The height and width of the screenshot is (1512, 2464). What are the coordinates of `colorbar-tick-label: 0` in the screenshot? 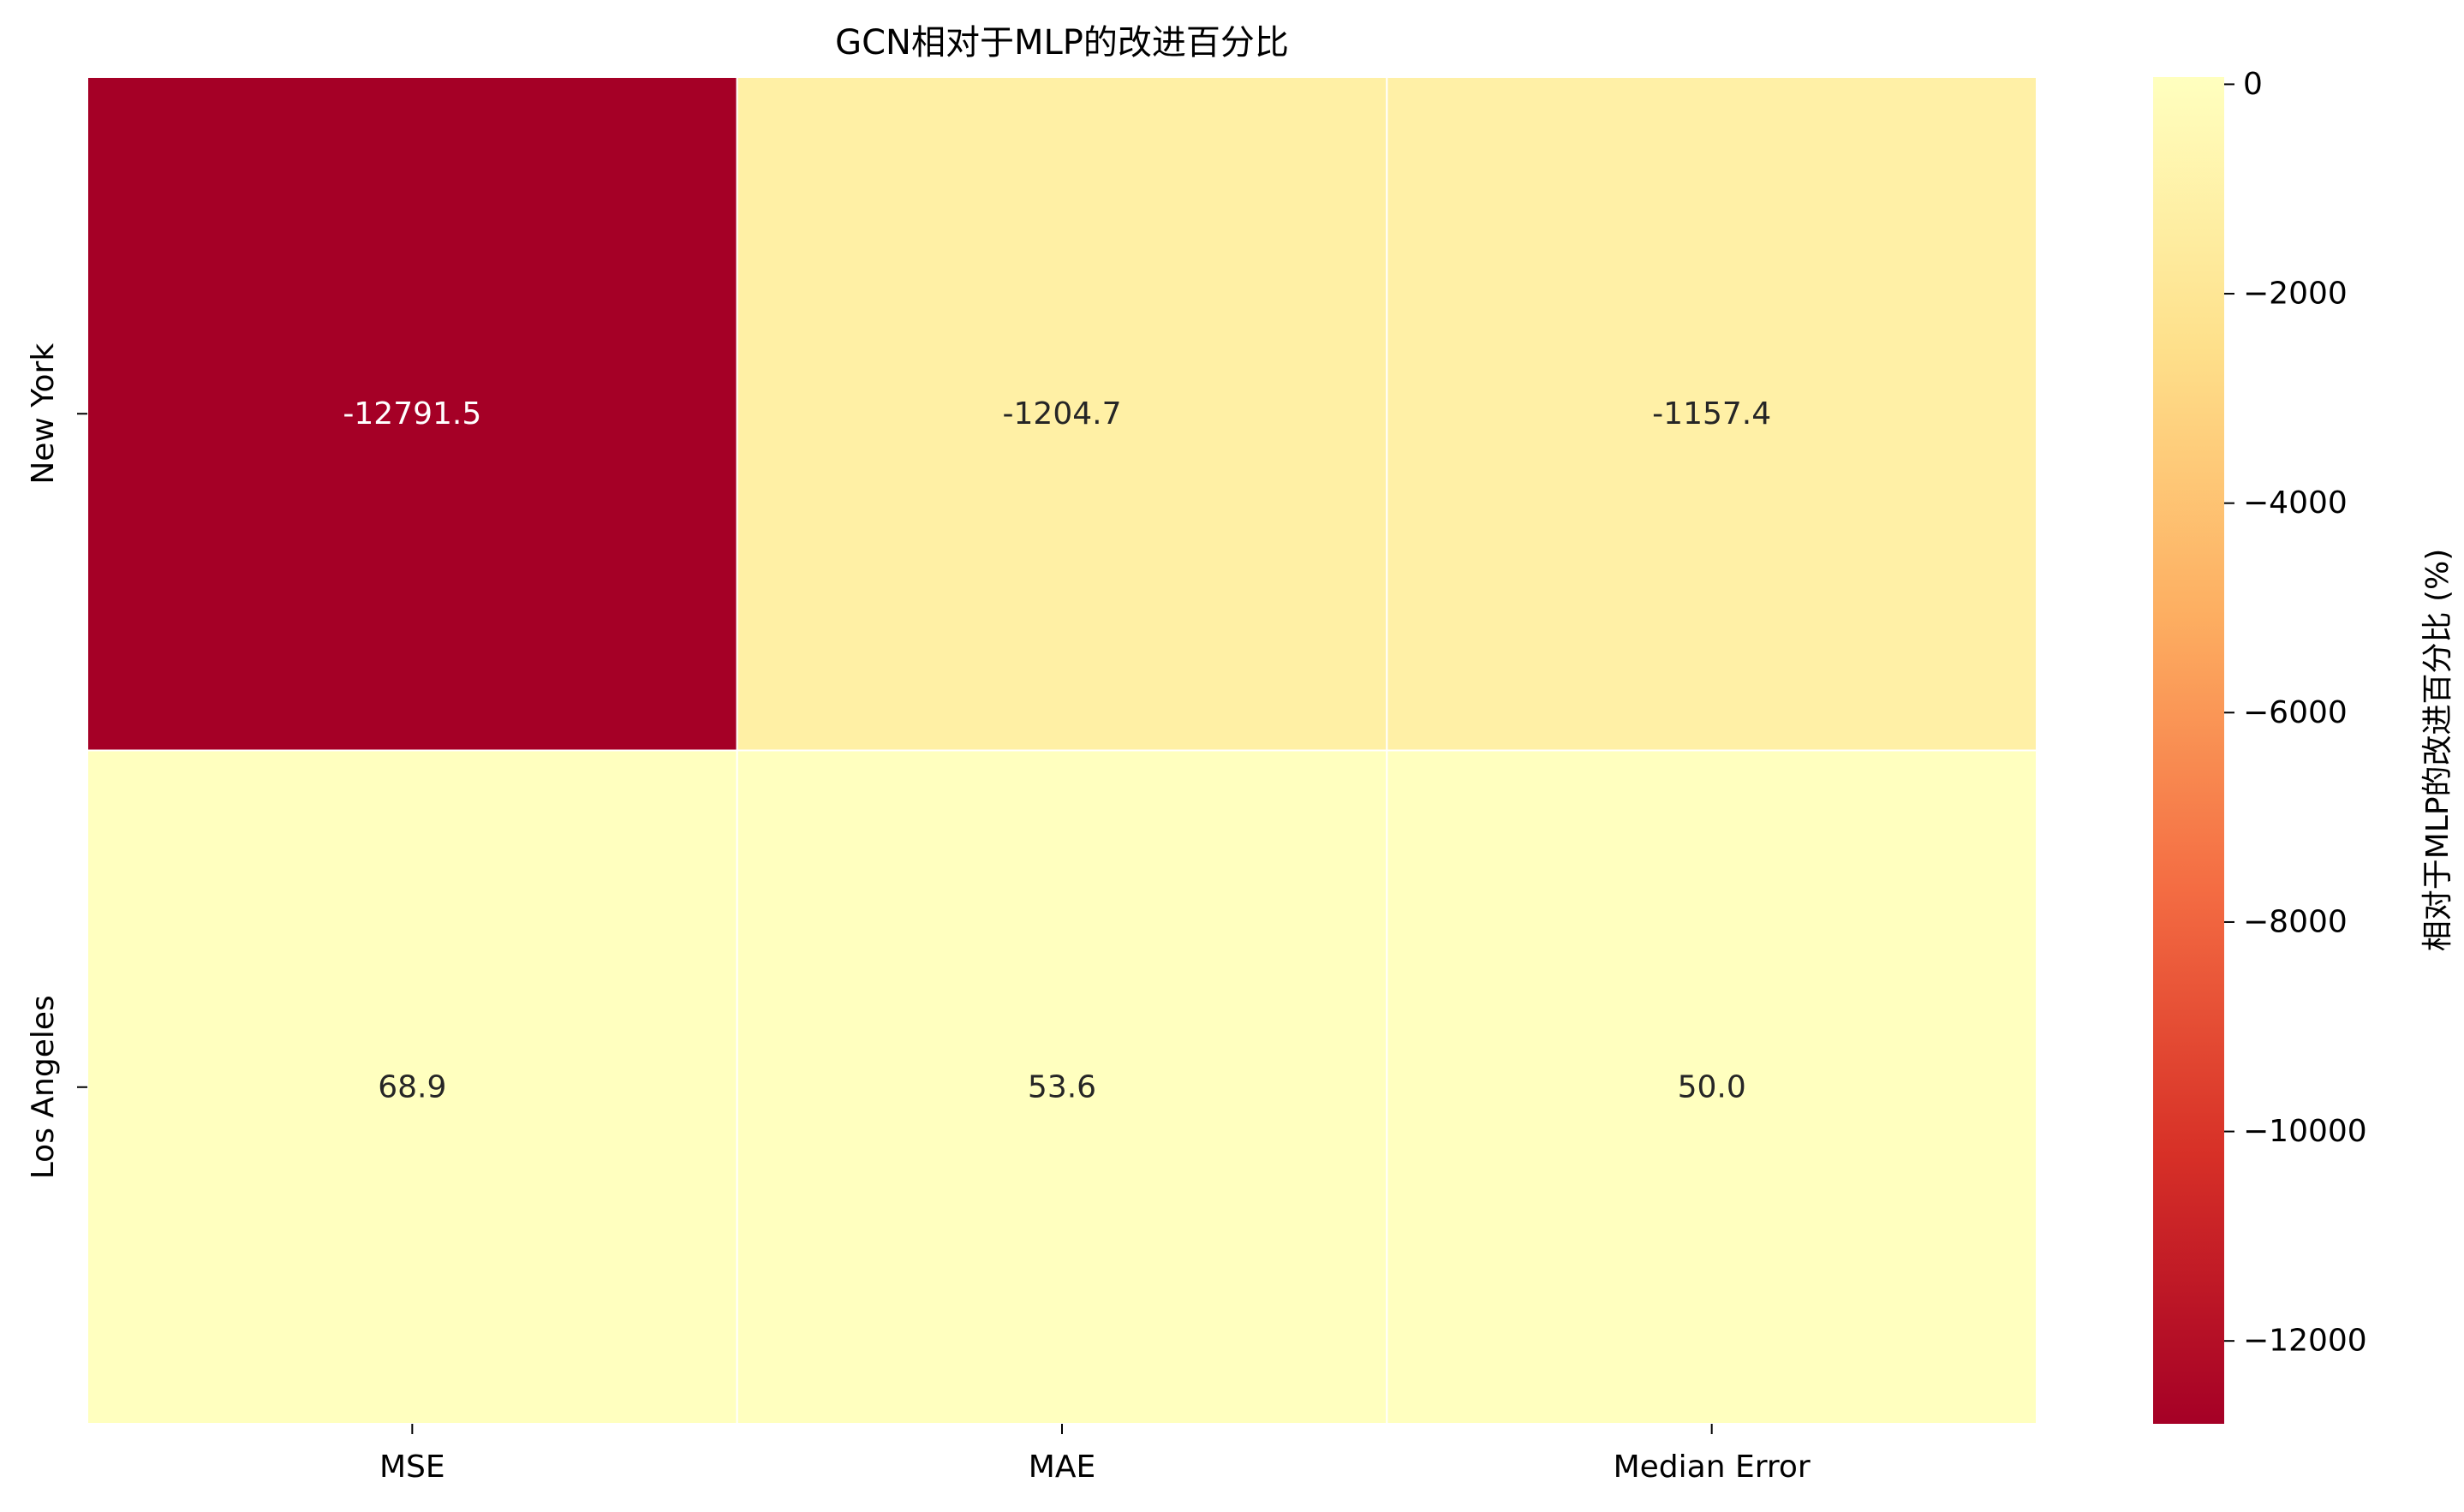 It's located at (2253, 84).